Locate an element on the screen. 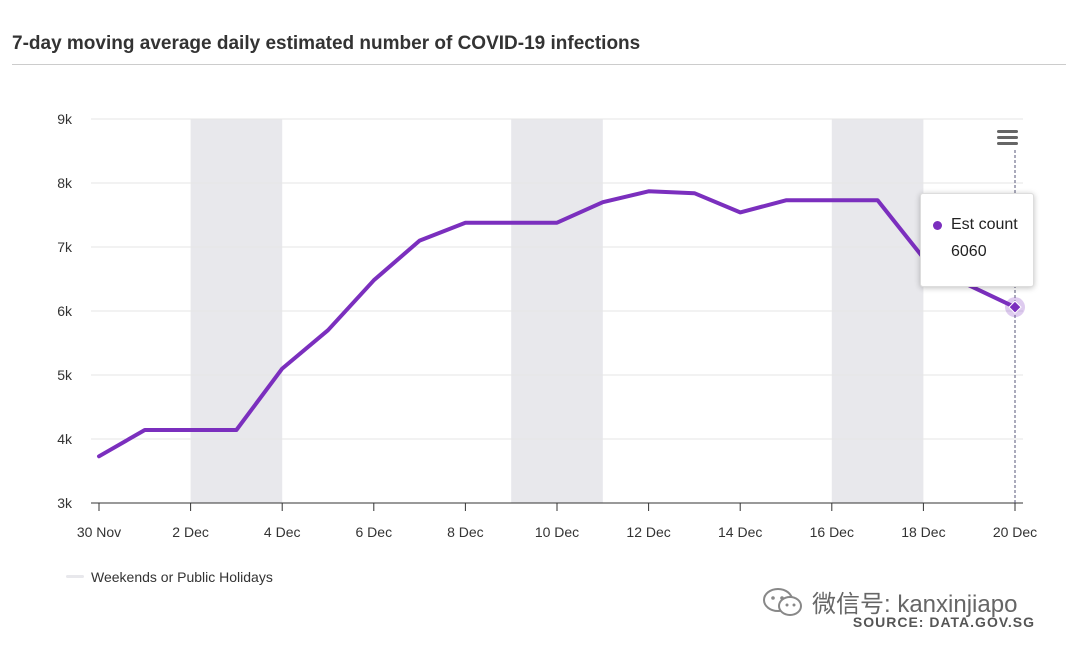 Image resolution: width=1079 pixels, height=646 pixels. watermark: 微信号: kanxinjiapo is located at coordinates (889, 601).